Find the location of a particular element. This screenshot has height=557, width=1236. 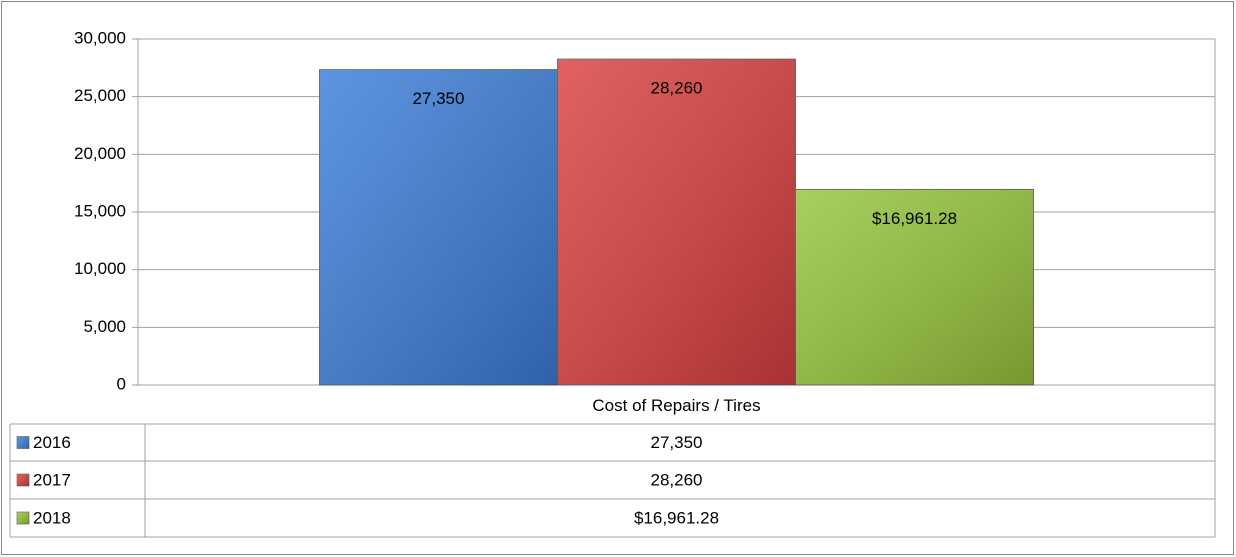

data-label: $16,961.28 is located at coordinates (914, 218).